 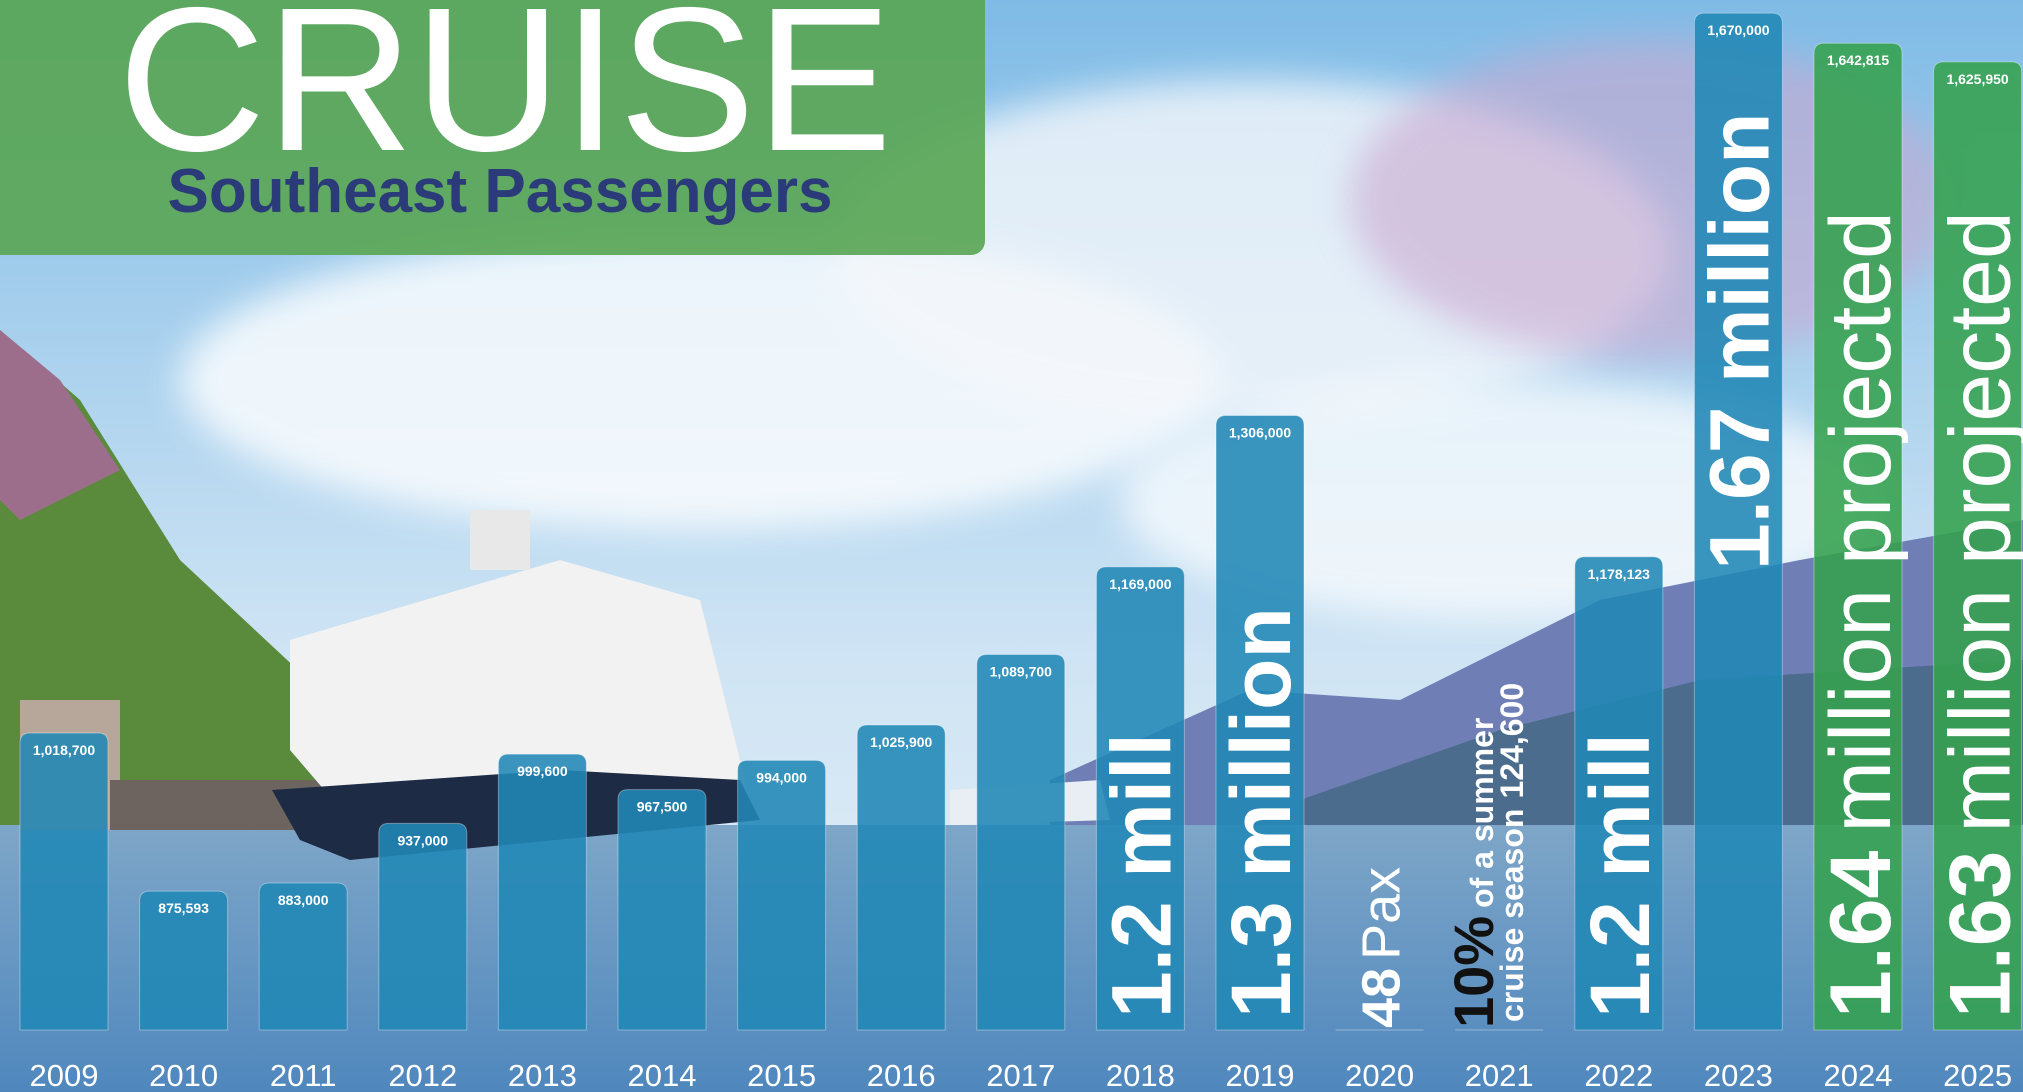 What do you see at coordinates (662, 807) in the screenshot?
I see `value-label: 967,500` at bounding box center [662, 807].